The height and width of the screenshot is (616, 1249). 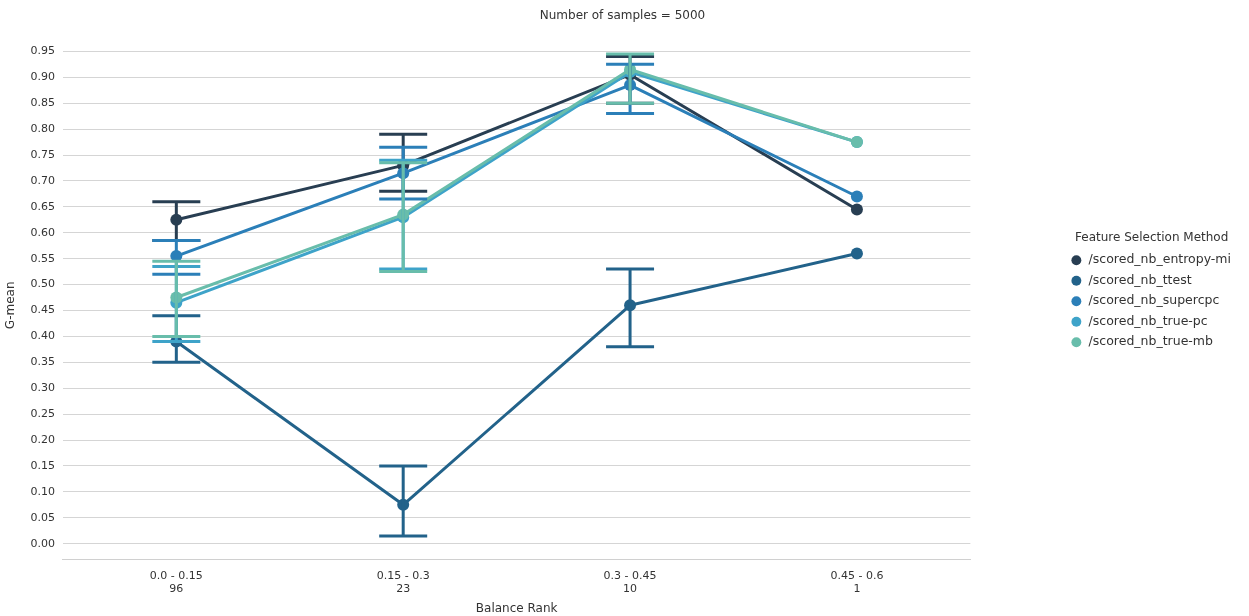 I want to click on legend-label: /scored_nb_true-pc, so click(x=1148, y=320).